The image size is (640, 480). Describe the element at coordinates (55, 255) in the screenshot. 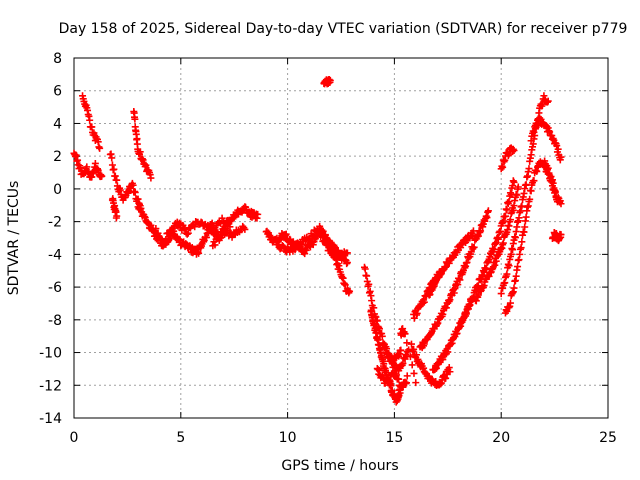

I see `y-tick-label: -4` at that location.